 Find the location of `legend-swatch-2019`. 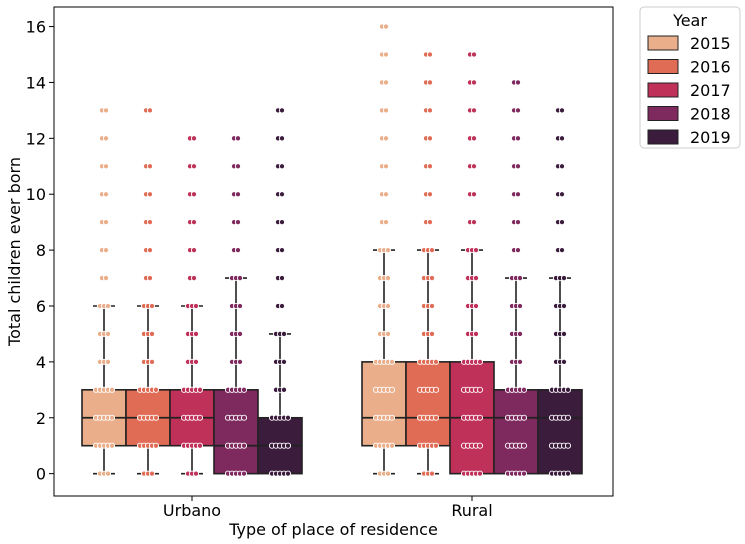

legend-swatch-2019 is located at coordinates (663, 137).